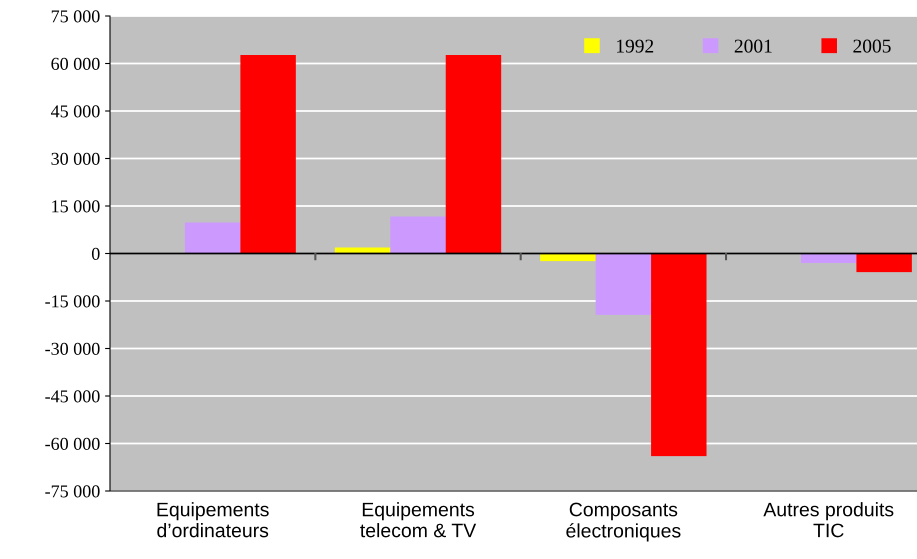 This screenshot has height=559, width=917. What do you see at coordinates (72, 444) in the screenshot?
I see `y-tick-label: -60 000` at bounding box center [72, 444].